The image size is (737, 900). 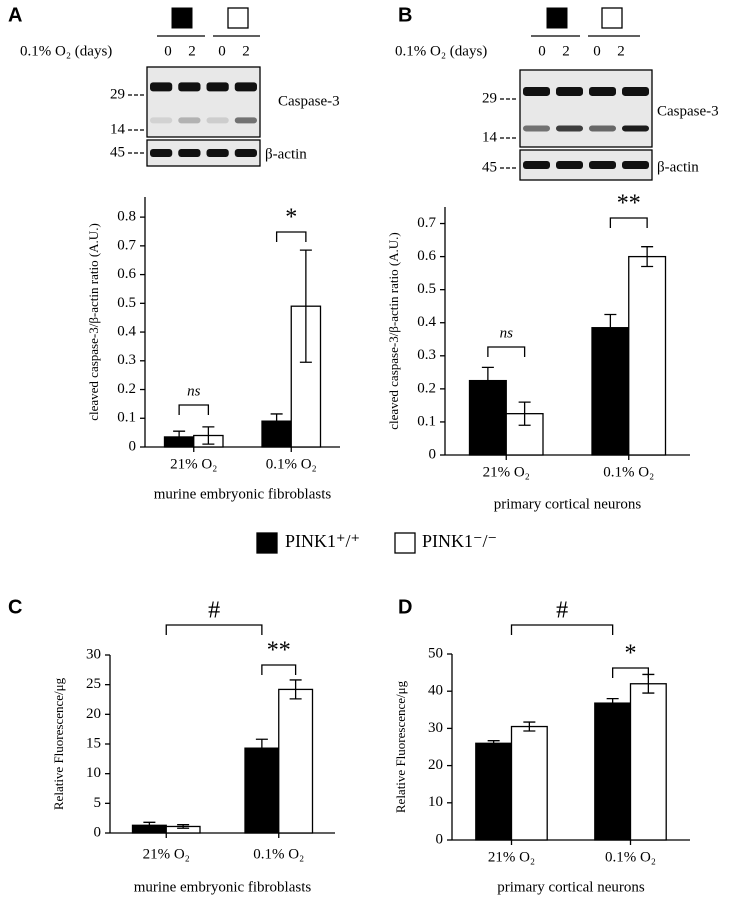 I want to click on x-tick-label: 0.1% O₂, so click(x=628, y=472).